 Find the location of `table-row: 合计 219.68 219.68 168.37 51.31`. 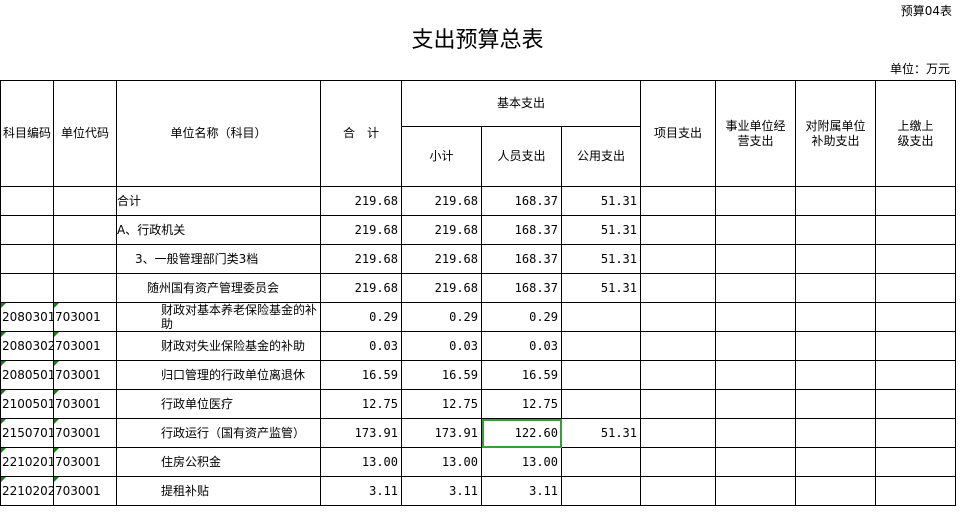

table-row: 合计 219.68 219.68 168.37 51.31 is located at coordinates (478, 201).